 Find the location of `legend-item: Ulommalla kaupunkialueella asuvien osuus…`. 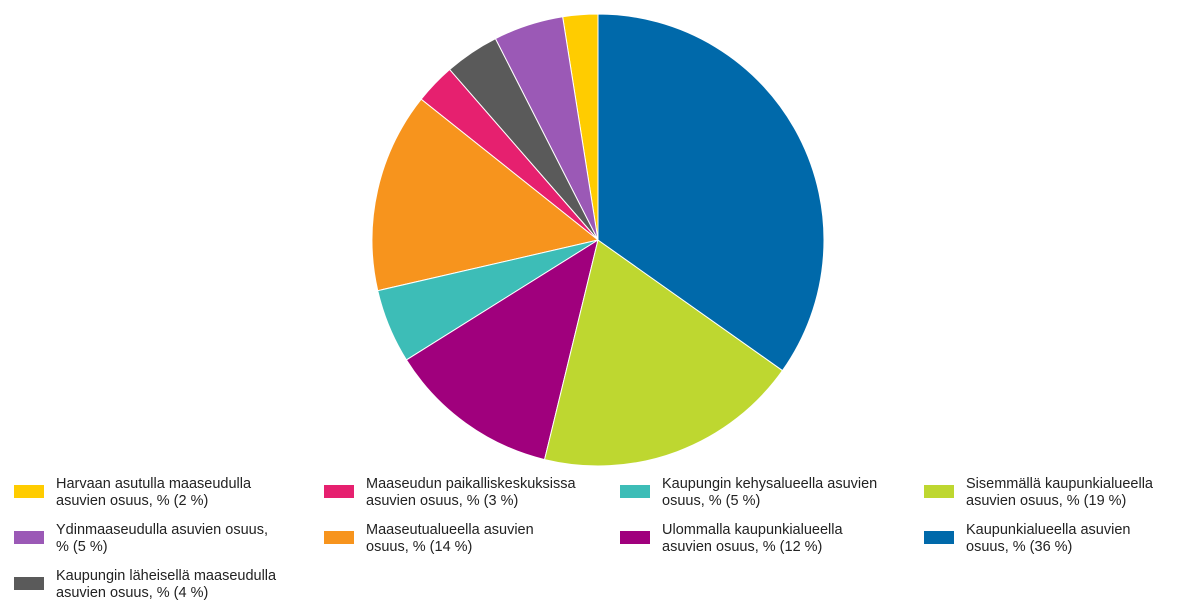

legend-item: Ulommalla kaupunkialueella asuvien osuus… is located at coordinates (770, 539).